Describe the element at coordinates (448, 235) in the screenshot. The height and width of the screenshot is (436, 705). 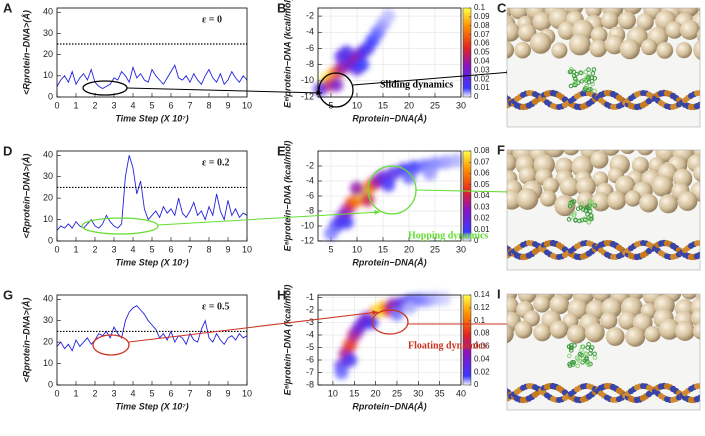
I see `annotation: Hopping dynamics` at that location.